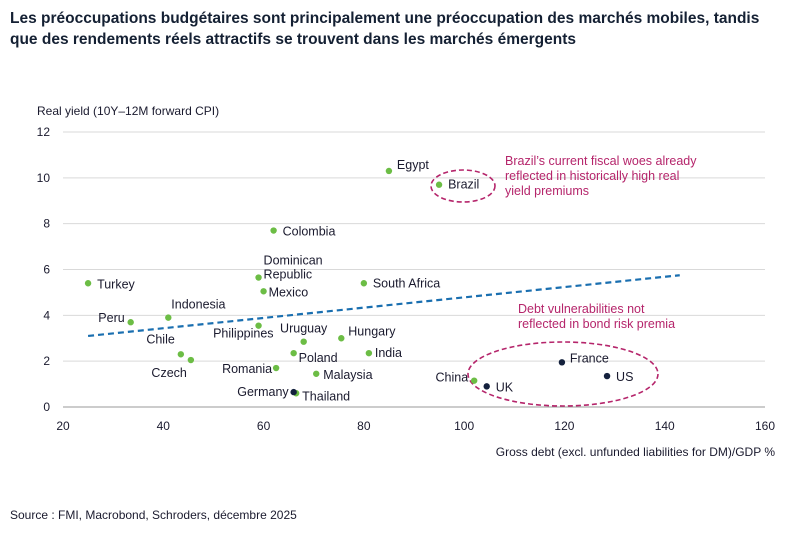  What do you see at coordinates (289, 292) in the screenshot?
I see `point-label: Mexico` at bounding box center [289, 292].